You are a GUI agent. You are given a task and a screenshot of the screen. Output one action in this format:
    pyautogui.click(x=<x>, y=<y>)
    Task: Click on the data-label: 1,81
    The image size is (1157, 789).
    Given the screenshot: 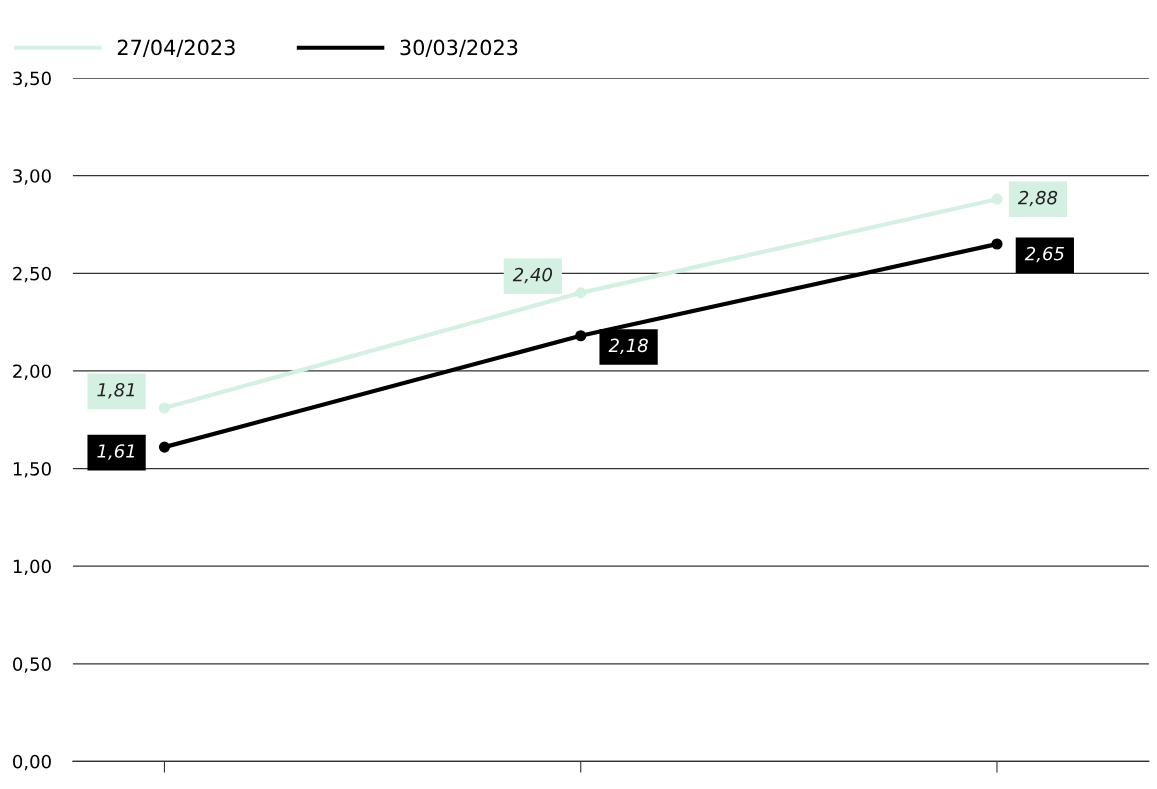 What is the action you would take?
    pyautogui.click(x=115, y=390)
    